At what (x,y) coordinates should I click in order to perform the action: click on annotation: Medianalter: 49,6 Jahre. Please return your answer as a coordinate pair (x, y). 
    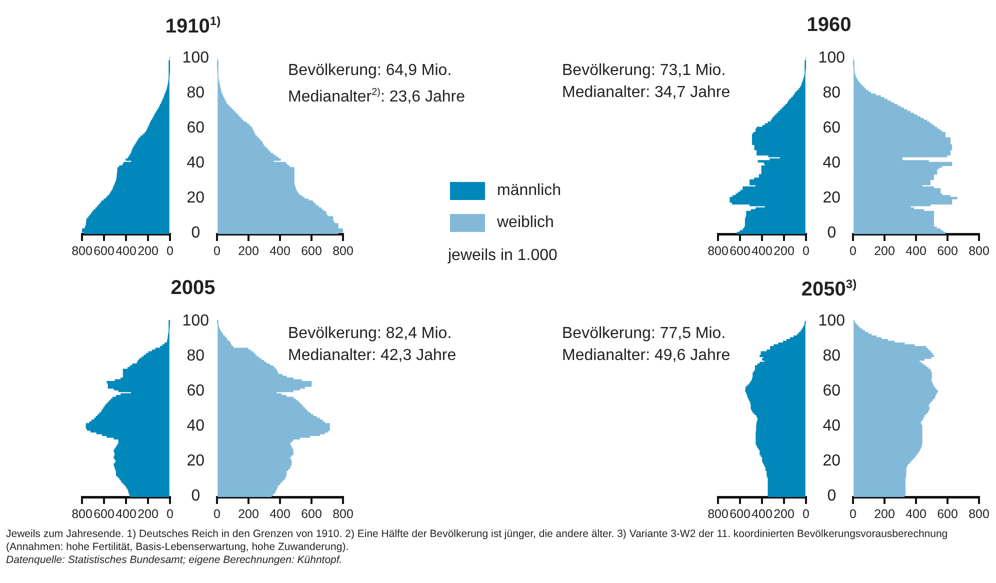
    Looking at the image, I should click on (646, 356).